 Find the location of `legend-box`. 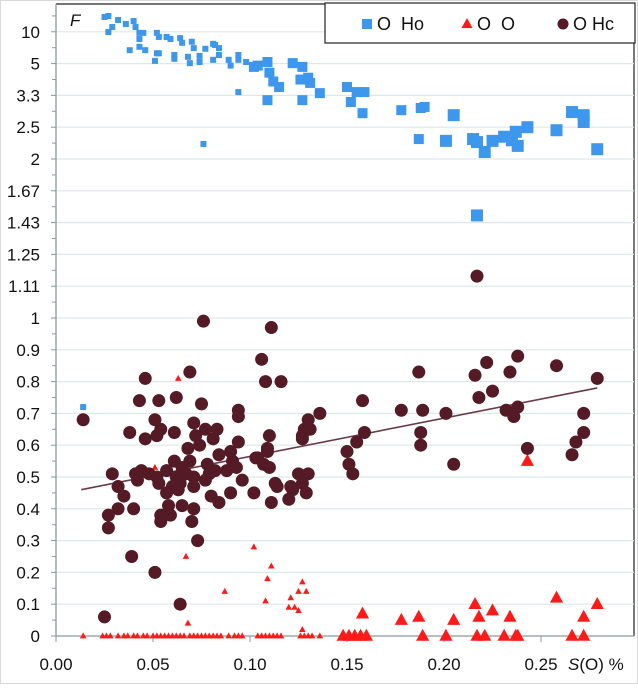

legend-box is located at coordinates (480, 23).